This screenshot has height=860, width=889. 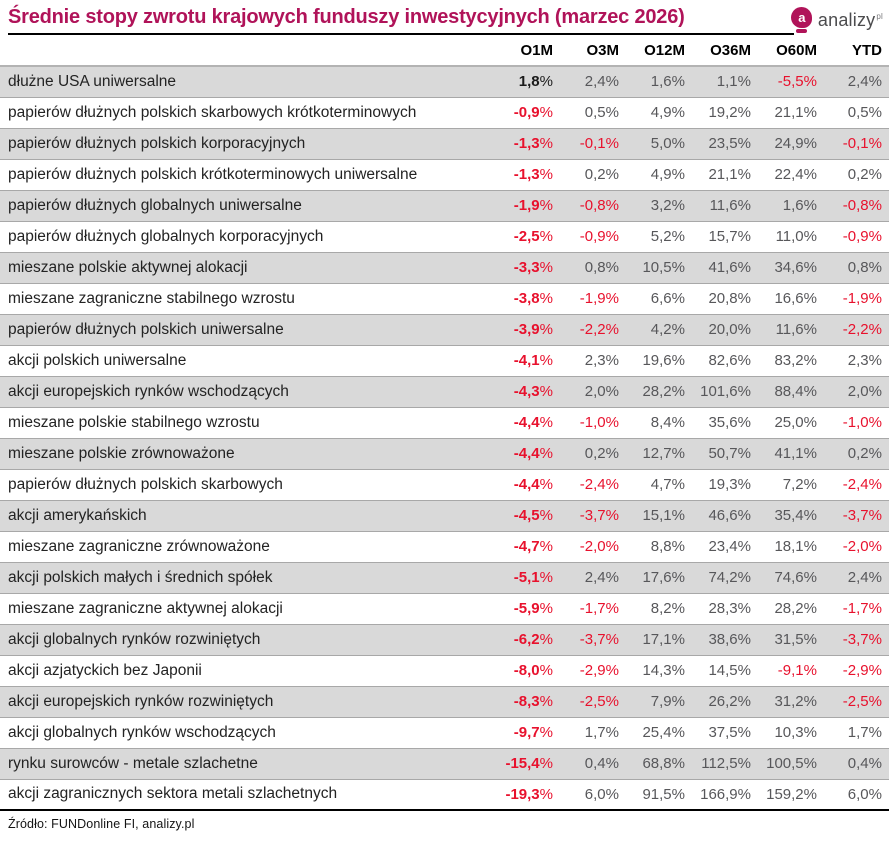 I want to click on return-value: -1,0%, so click(x=586, y=423).